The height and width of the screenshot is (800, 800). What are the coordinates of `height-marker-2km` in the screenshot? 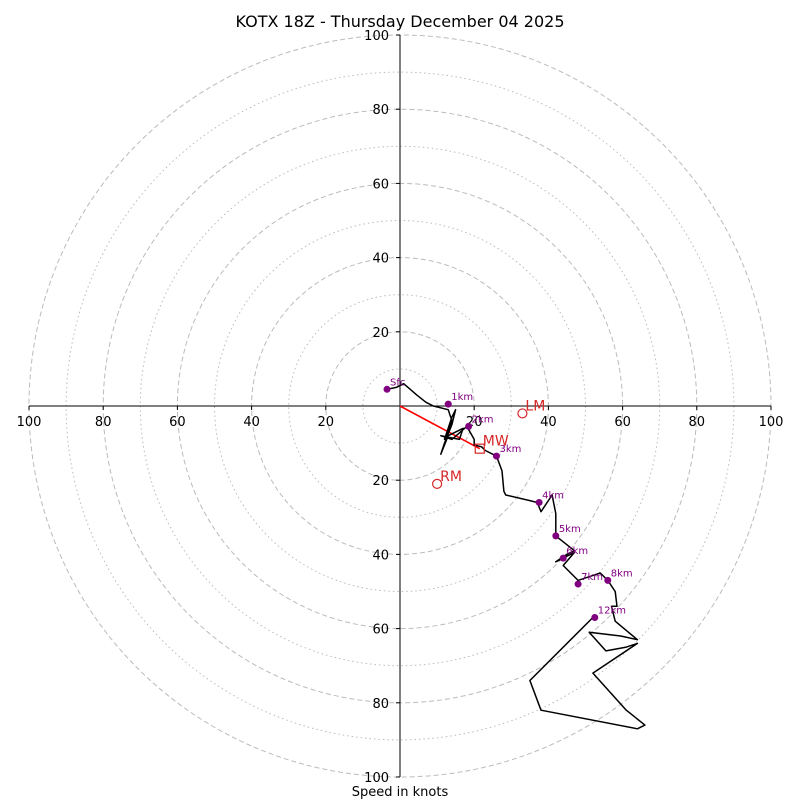 It's located at (469, 426).